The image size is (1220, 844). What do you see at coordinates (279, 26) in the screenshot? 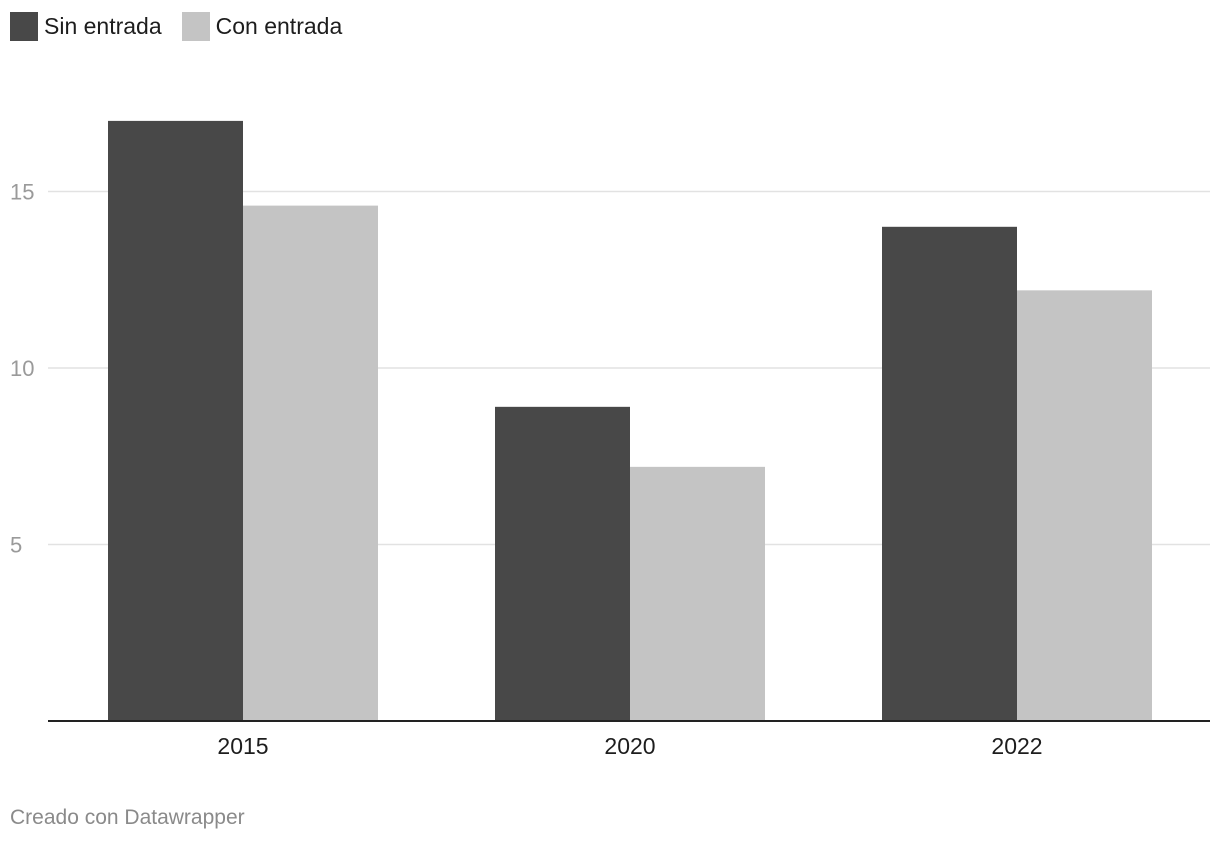
I see `legend-label-con-entrada: Con entrada` at bounding box center [279, 26].